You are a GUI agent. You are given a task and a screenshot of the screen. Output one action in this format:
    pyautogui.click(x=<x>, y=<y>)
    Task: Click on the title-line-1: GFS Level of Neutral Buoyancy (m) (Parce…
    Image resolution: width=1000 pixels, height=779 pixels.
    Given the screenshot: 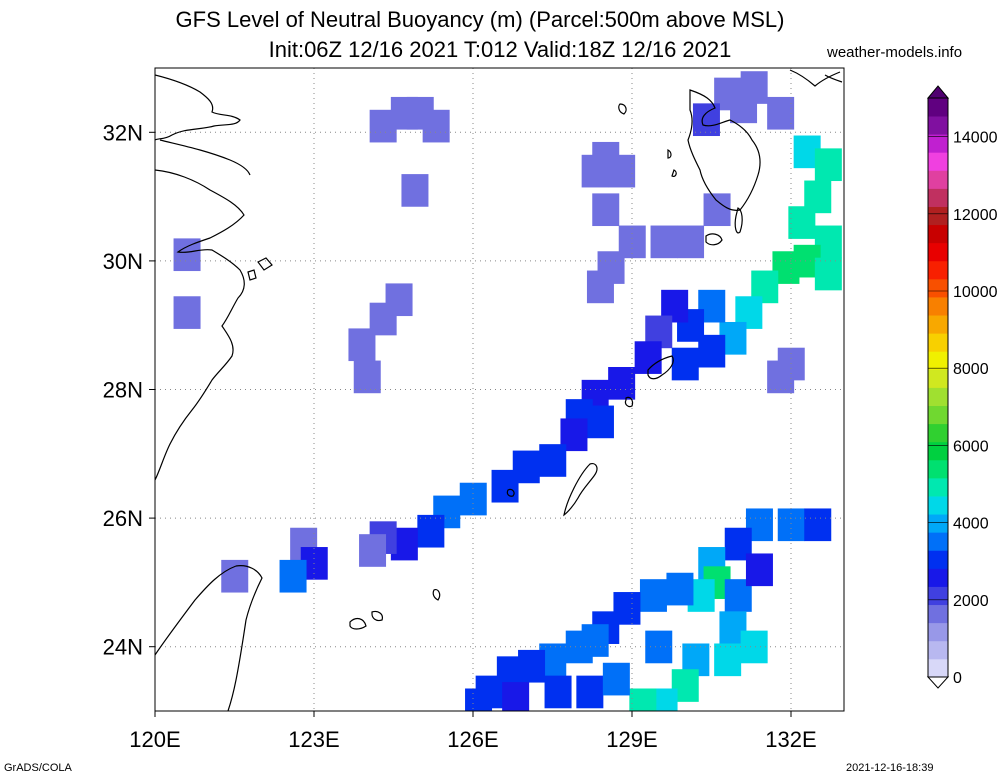 What is the action you would take?
    pyautogui.click(x=480, y=19)
    